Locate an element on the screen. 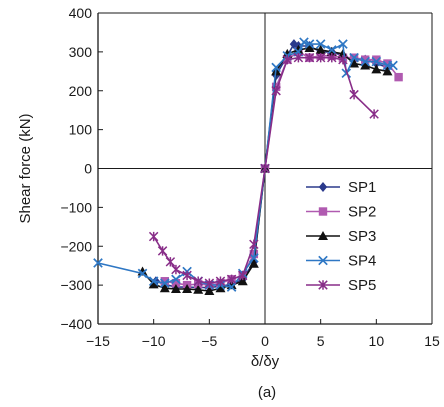  x-axis-label: δ/δy is located at coordinates (265, 361).